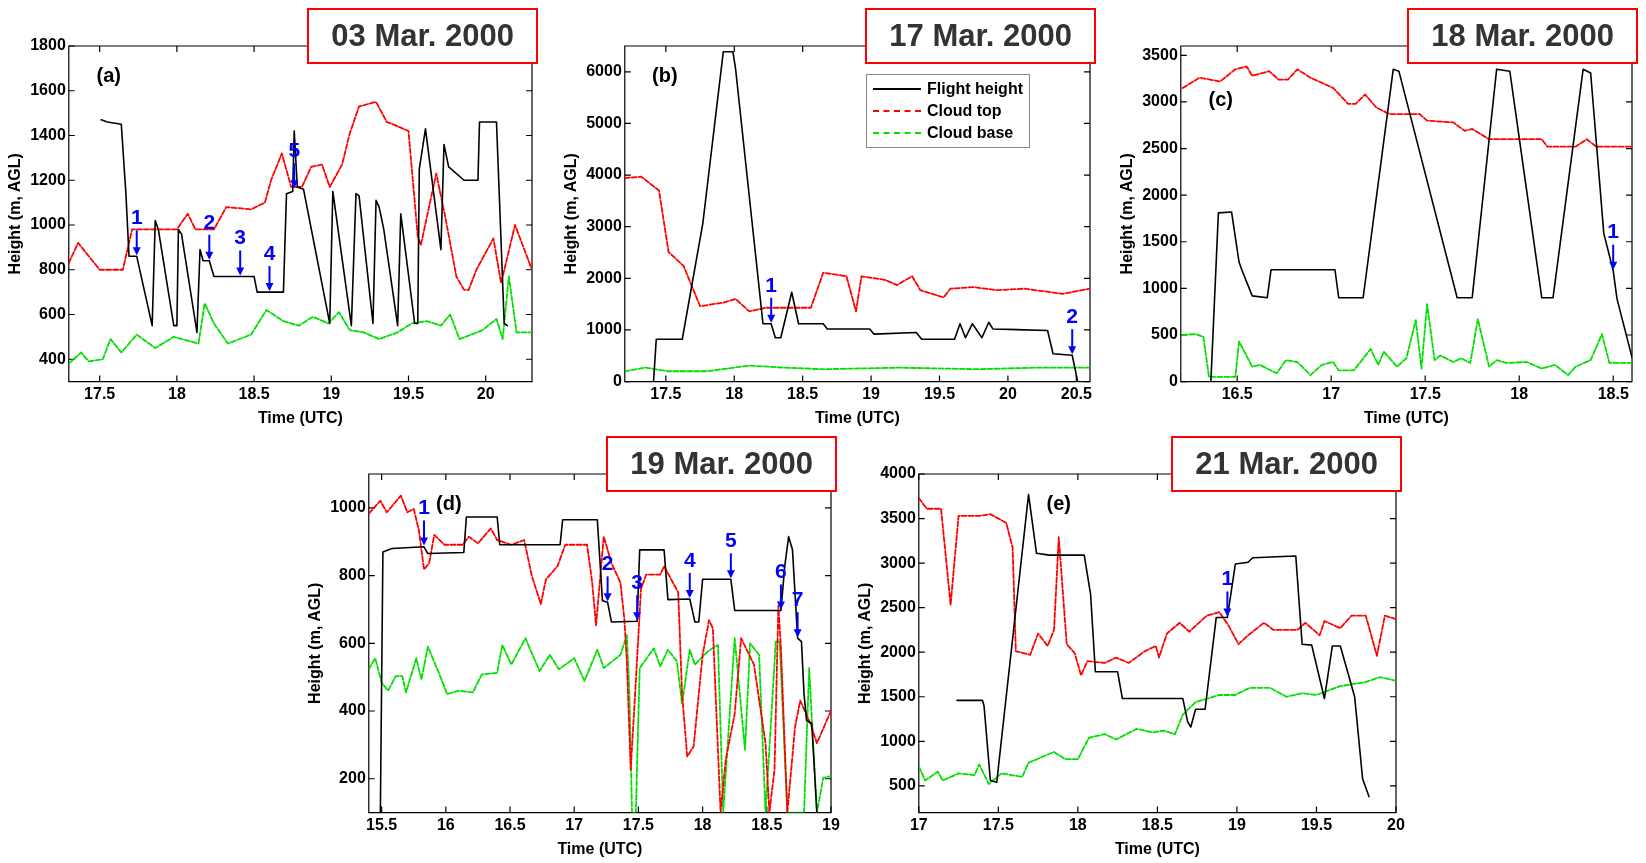  What do you see at coordinates (980, 36) in the screenshot?
I see `chart-title: 17 Mar. 2000` at bounding box center [980, 36].